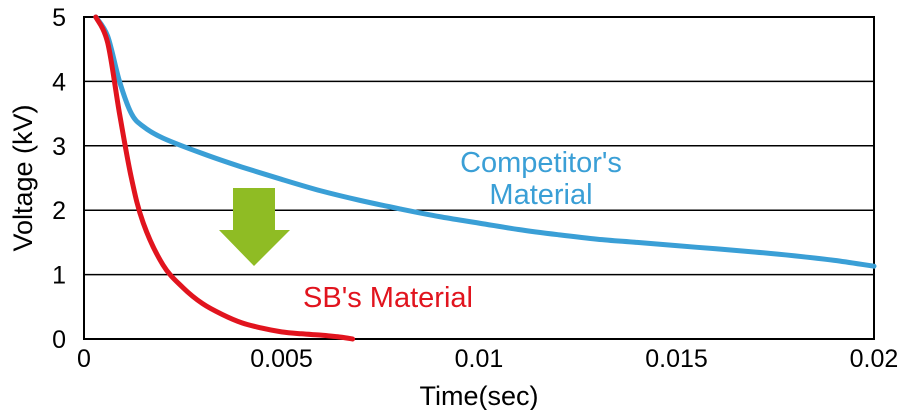 The height and width of the screenshot is (410, 922). What do you see at coordinates (59, 18) in the screenshot?
I see `y-tick-label: 5` at bounding box center [59, 18].